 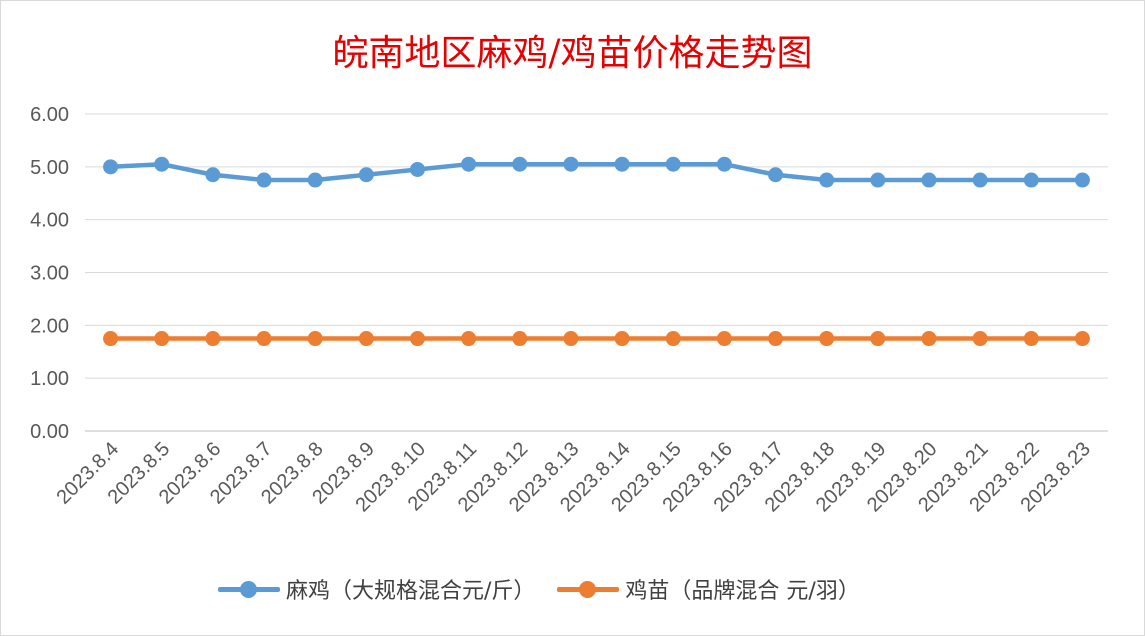 What do you see at coordinates (49, 168) in the screenshot?
I see `y-tick-label: 5.00` at bounding box center [49, 168].